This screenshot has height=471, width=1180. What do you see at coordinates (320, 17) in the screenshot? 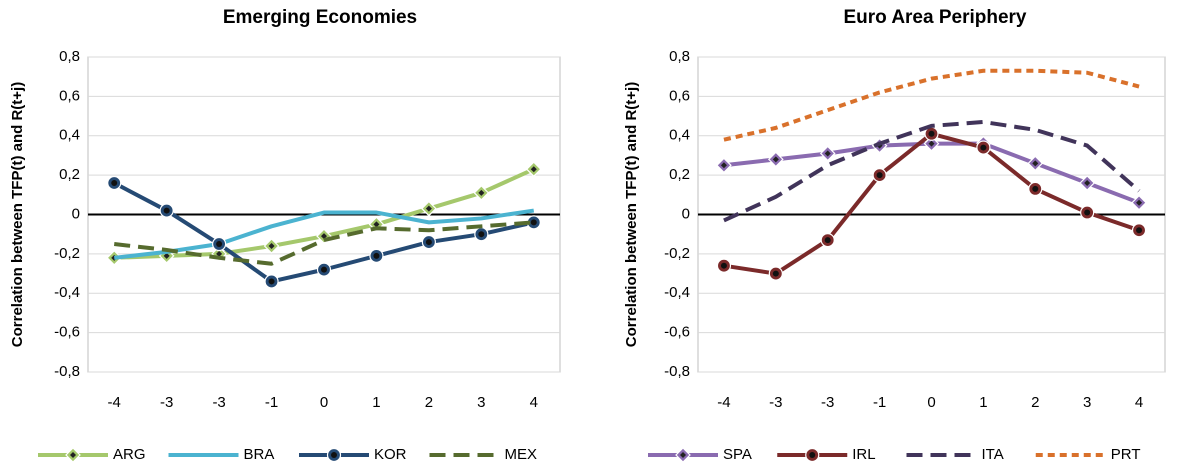
I see `chart-title: Emerging Economies` at bounding box center [320, 17].